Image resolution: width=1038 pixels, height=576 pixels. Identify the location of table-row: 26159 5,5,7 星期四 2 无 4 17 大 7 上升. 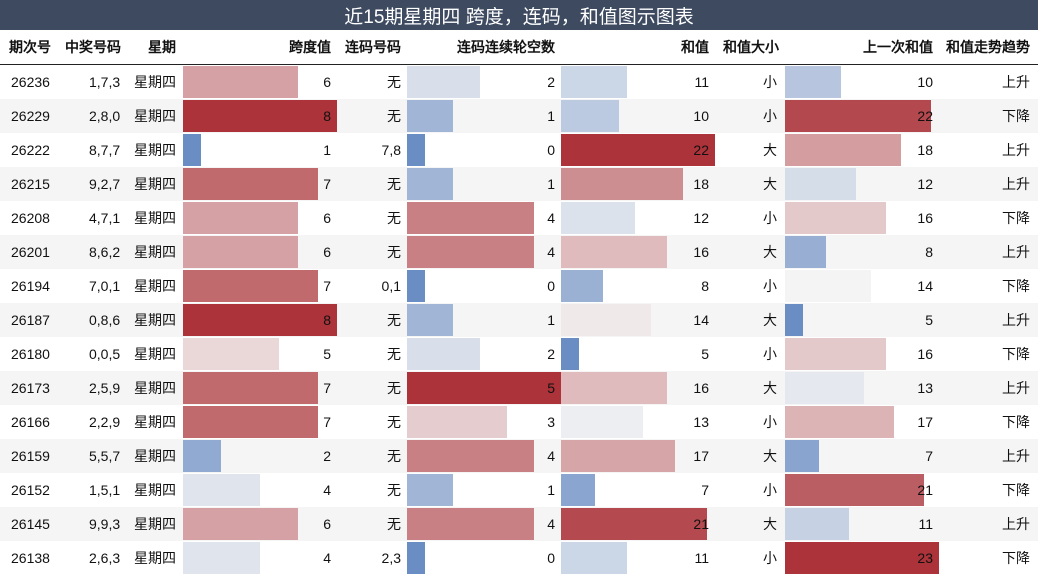
(519, 456).